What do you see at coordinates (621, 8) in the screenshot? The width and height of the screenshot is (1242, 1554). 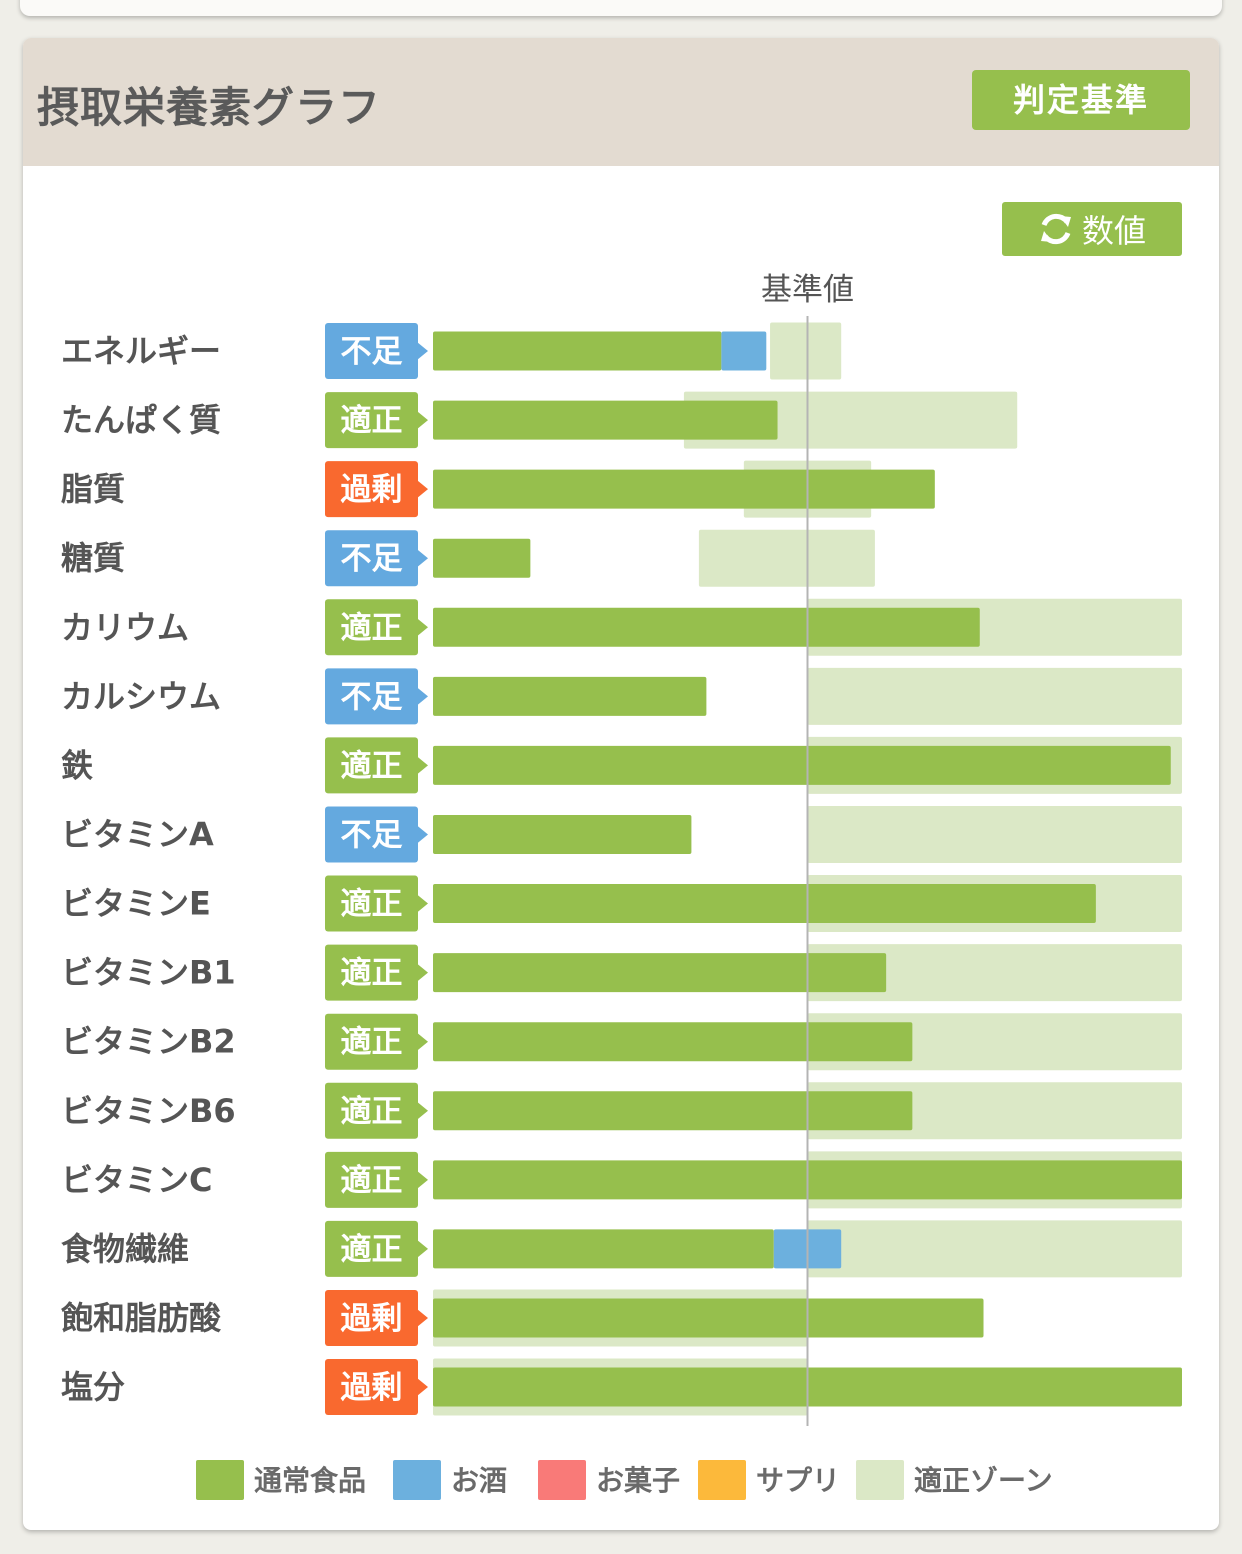 I see `previous-card` at bounding box center [621, 8].